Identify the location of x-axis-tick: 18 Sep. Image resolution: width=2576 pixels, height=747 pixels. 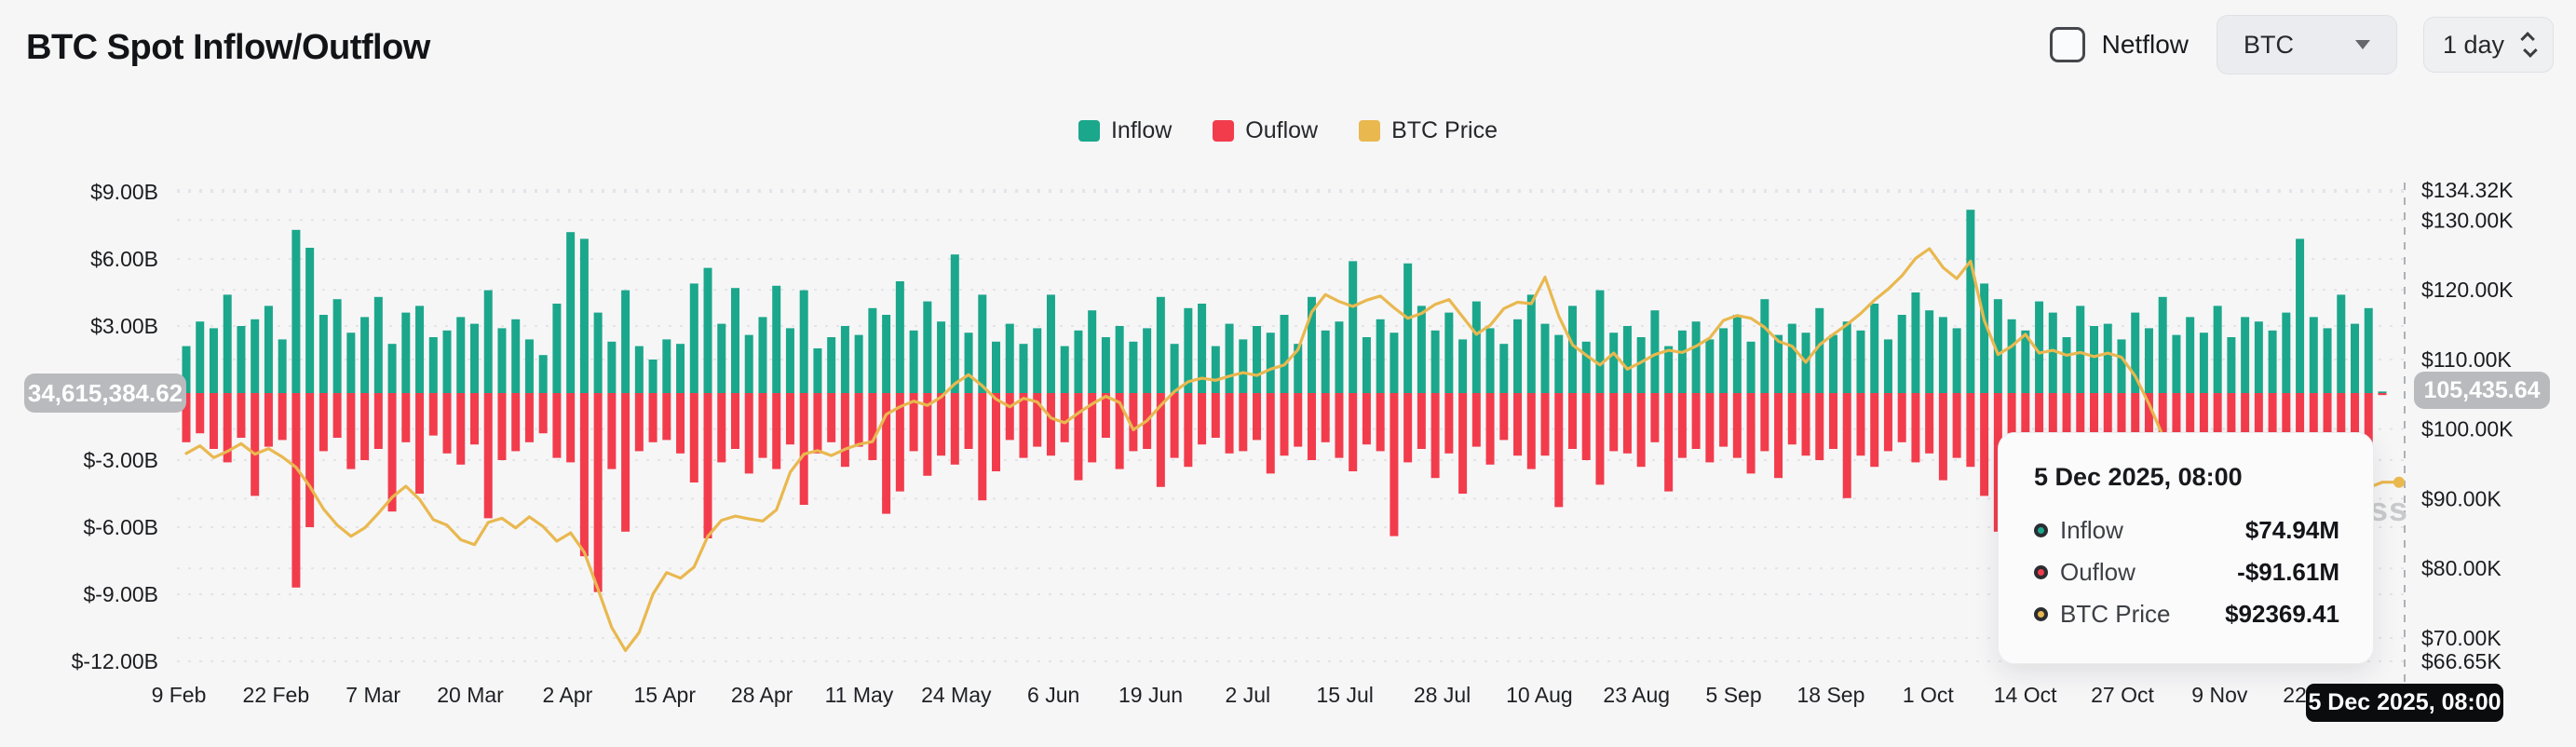
(1830, 695).